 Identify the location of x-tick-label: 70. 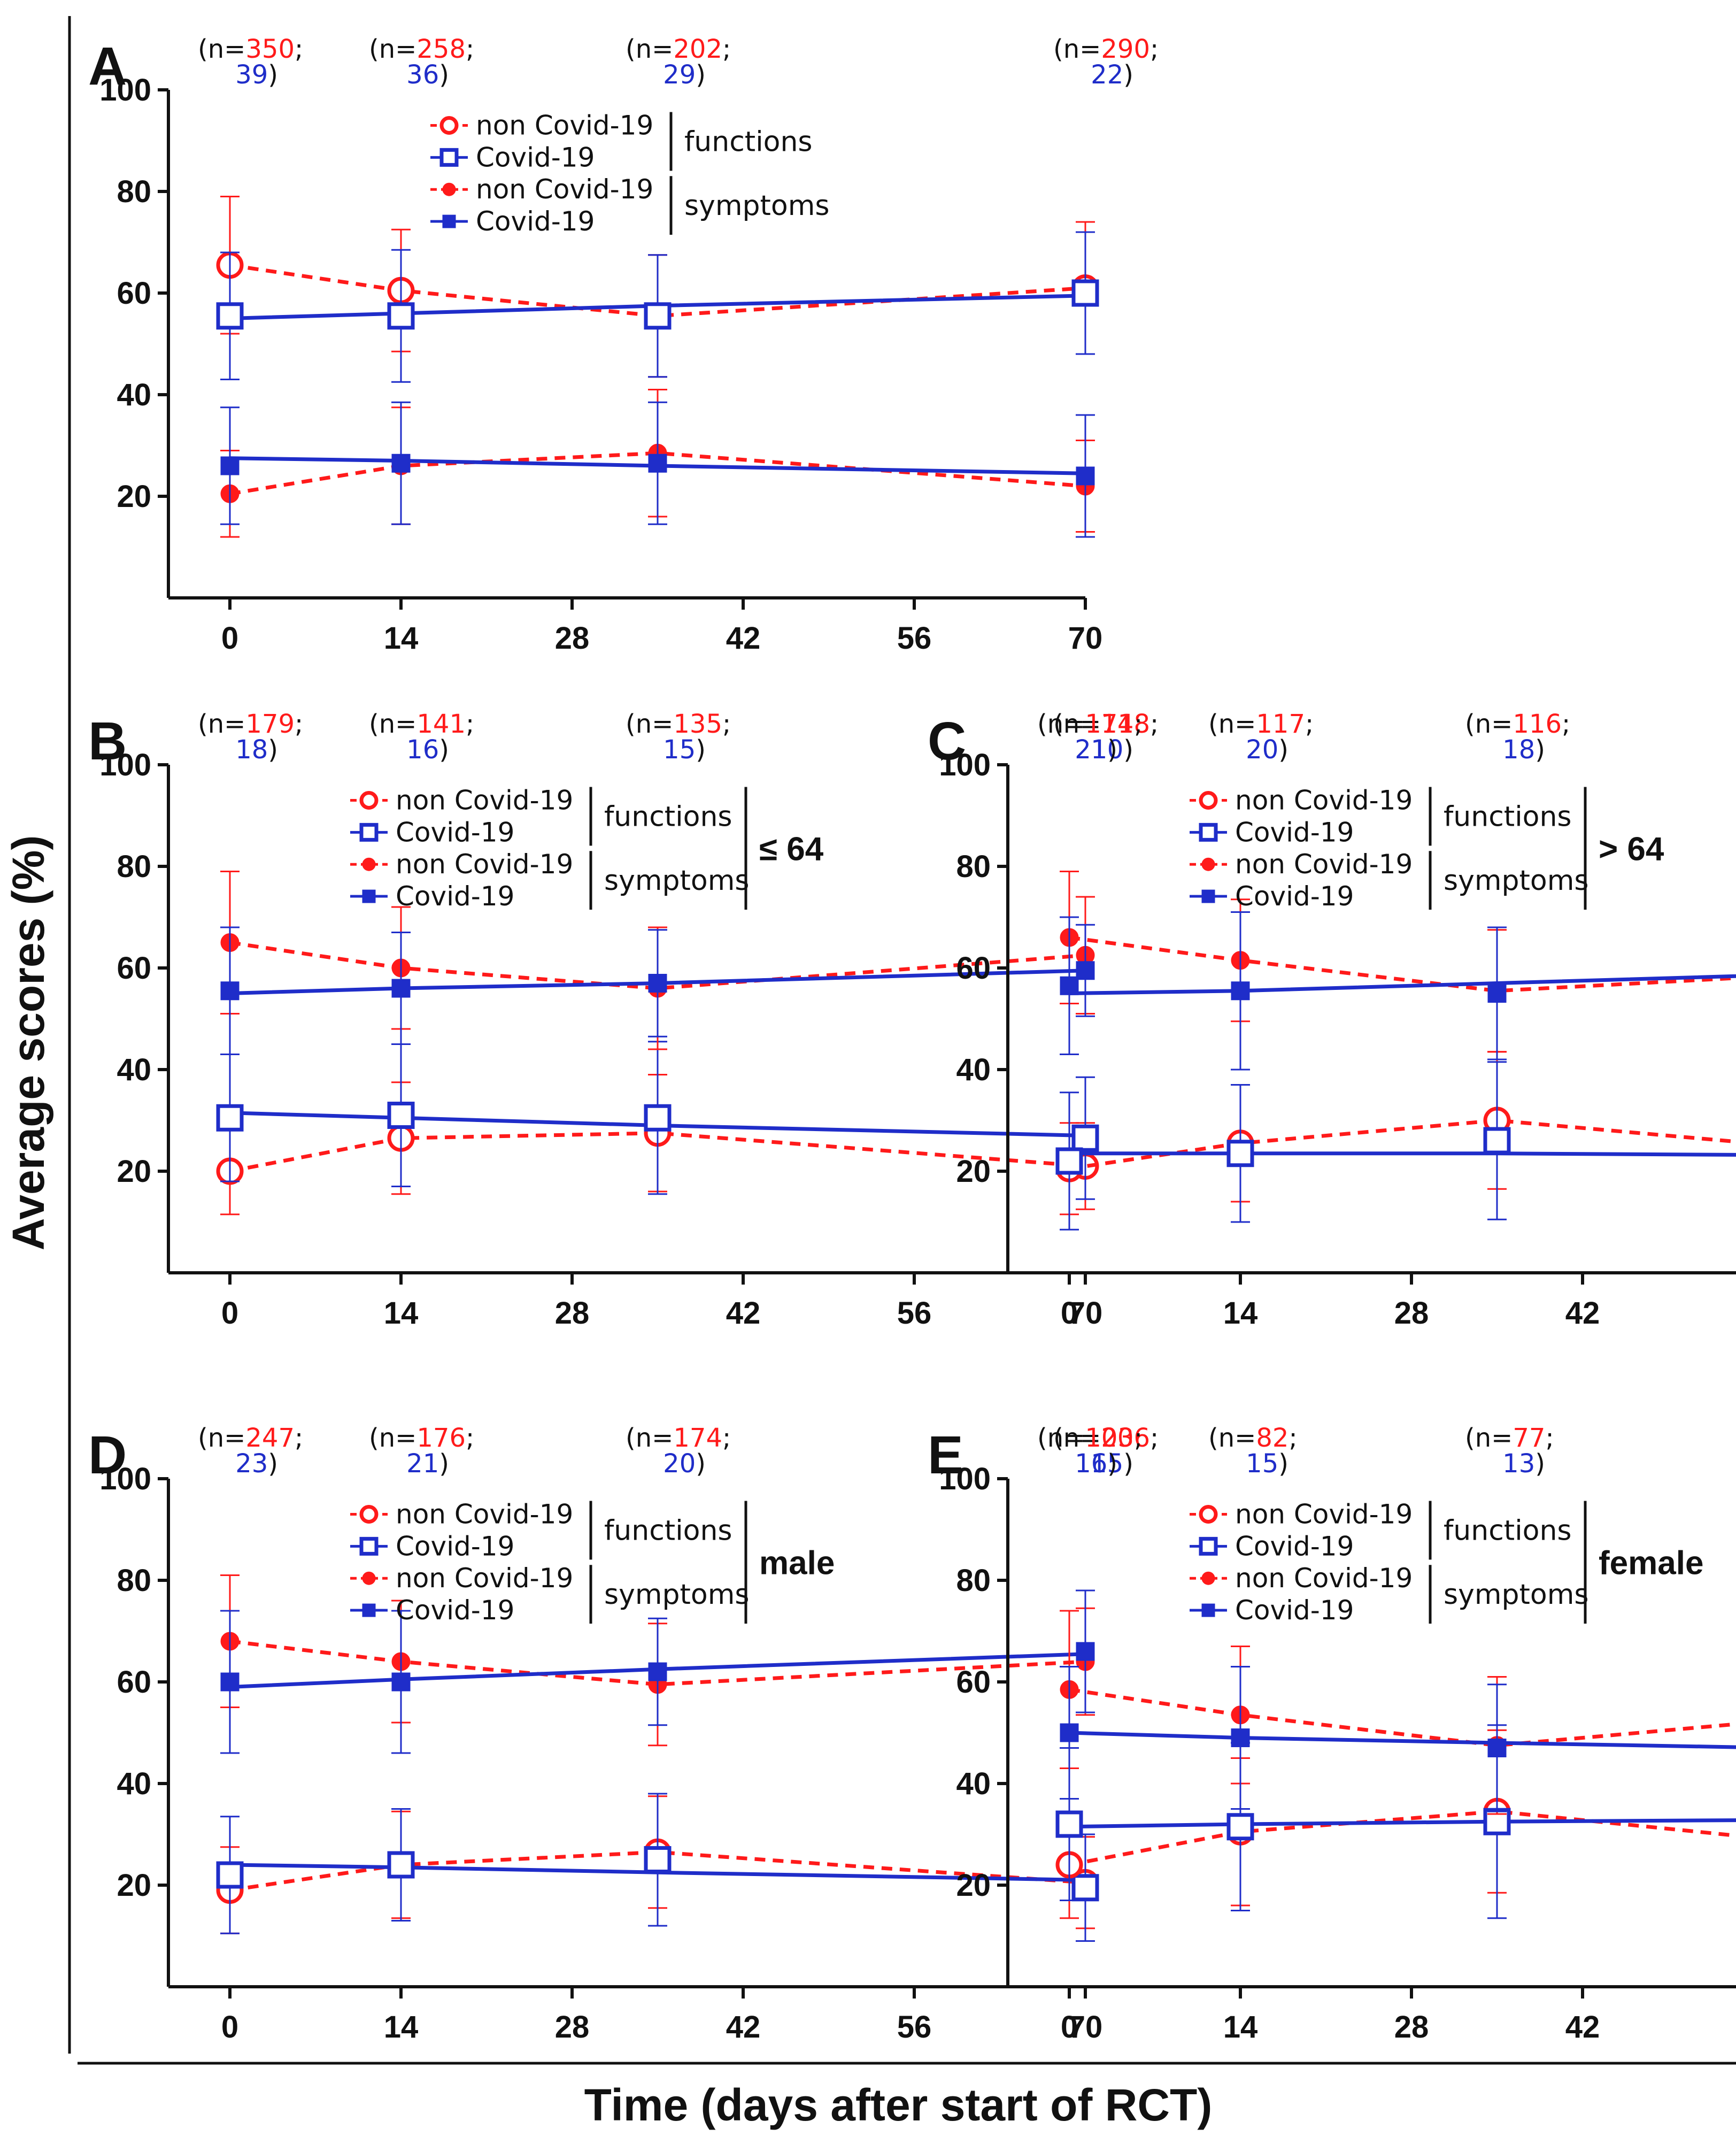
(1085, 638).